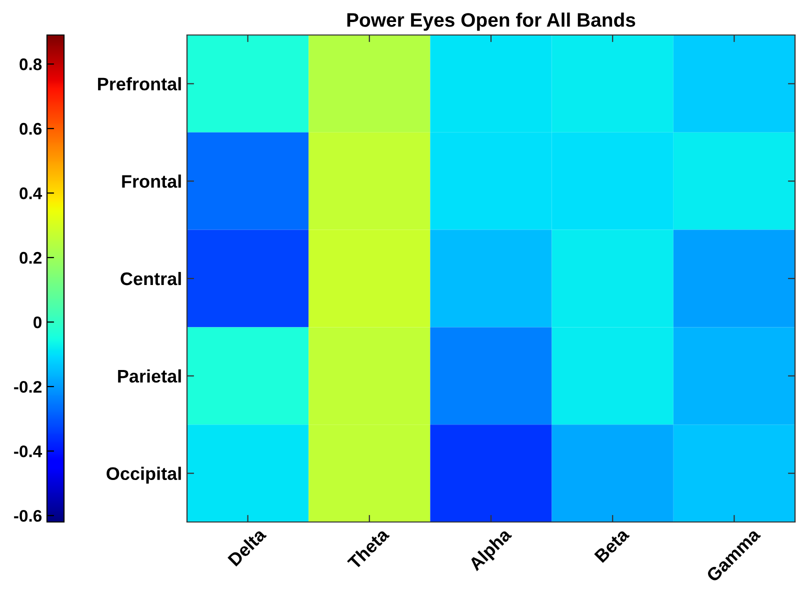 This screenshot has height=595, width=796. Describe the element at coordinates (491, 21) in the screenshot. I see `chart-title: Power Eyes Open for All Bands` at that location.